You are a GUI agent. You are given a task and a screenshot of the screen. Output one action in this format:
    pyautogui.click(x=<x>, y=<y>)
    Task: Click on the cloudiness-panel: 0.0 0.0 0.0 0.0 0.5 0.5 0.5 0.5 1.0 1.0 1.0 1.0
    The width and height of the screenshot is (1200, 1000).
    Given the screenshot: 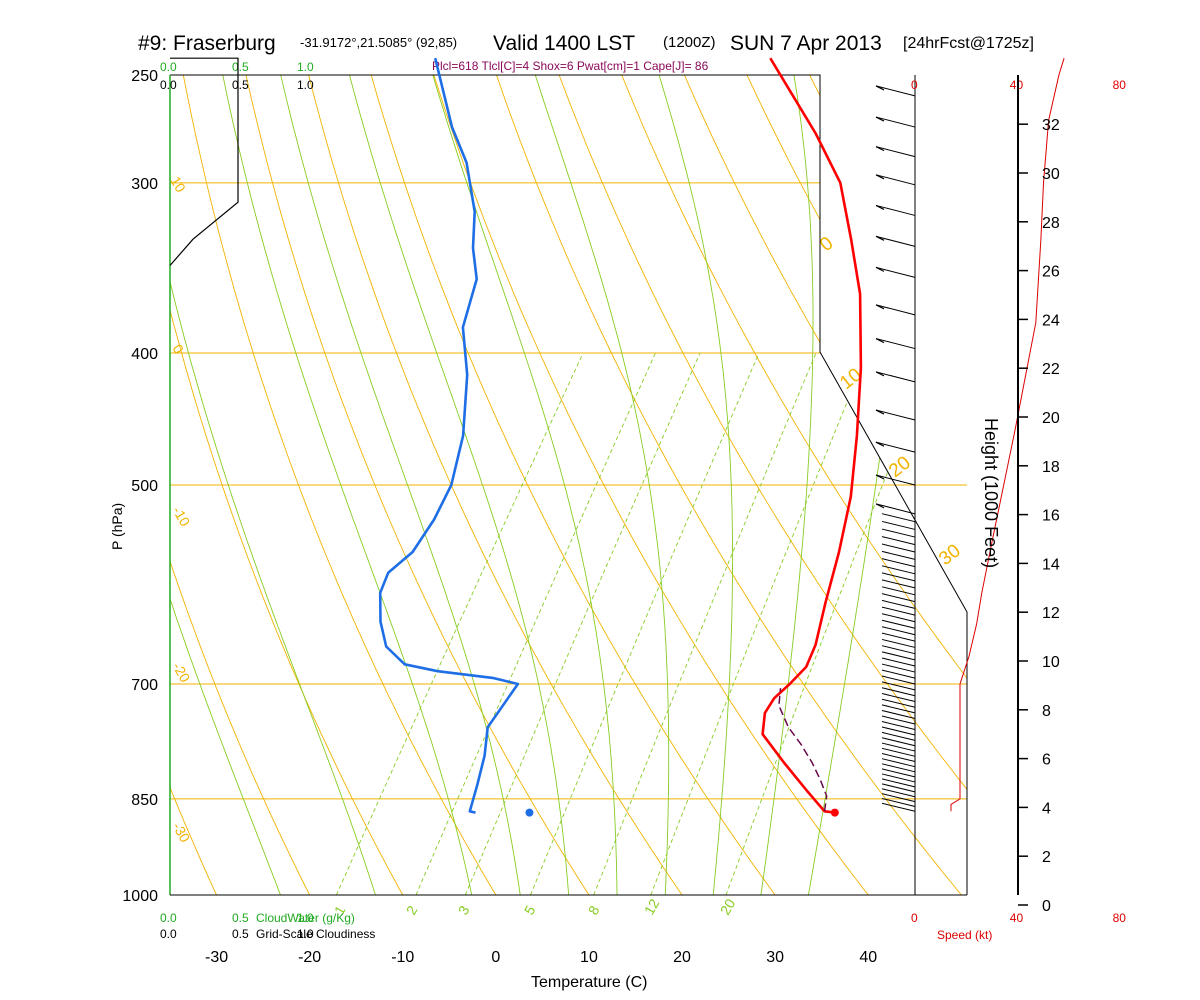 What is the action you would take?
    pyautogui.click(x=237, y=499)
    